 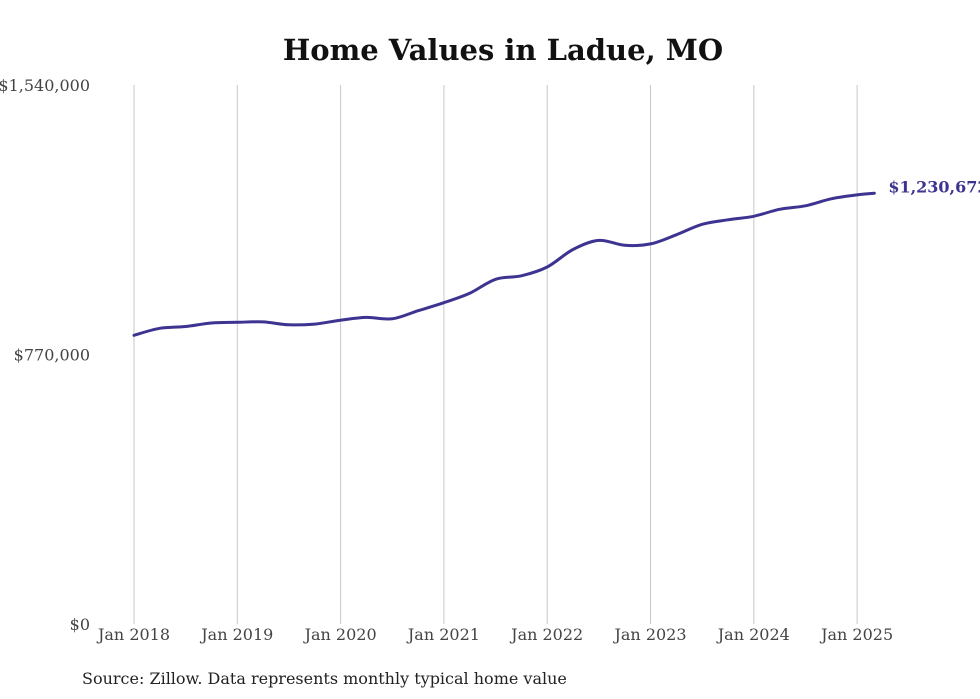 I want to click on y-tick-label: $1,540,000, so click(x=45, y=85).